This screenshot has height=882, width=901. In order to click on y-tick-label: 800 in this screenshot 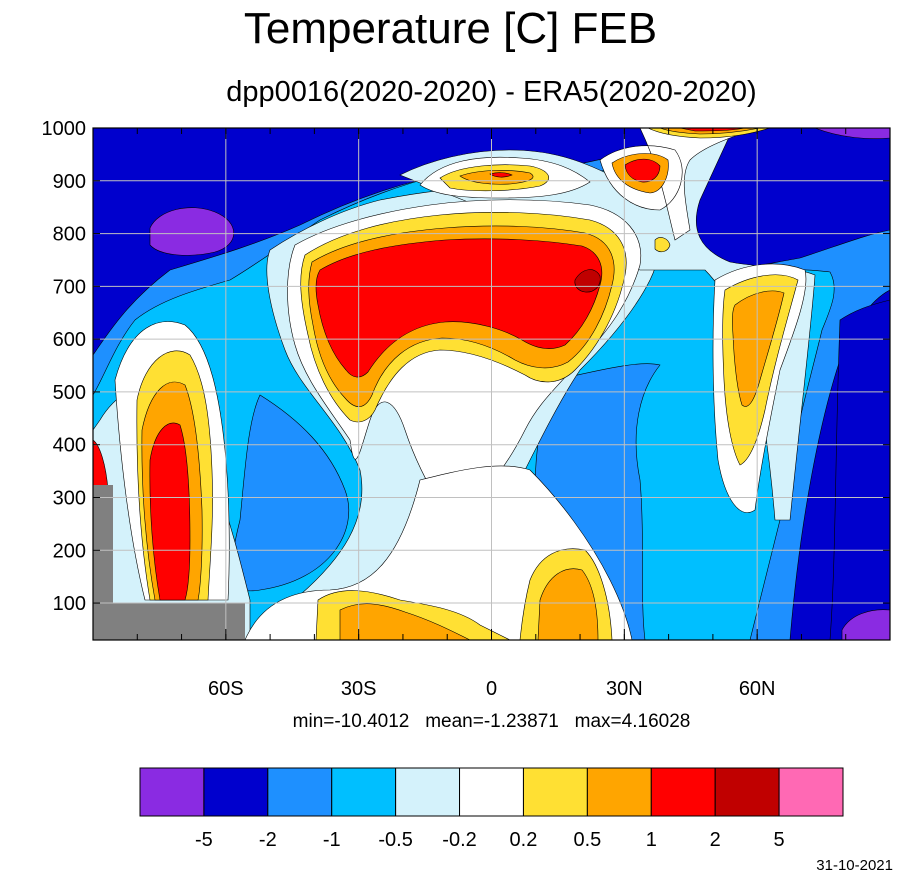, I will do `click(69, 235)`.